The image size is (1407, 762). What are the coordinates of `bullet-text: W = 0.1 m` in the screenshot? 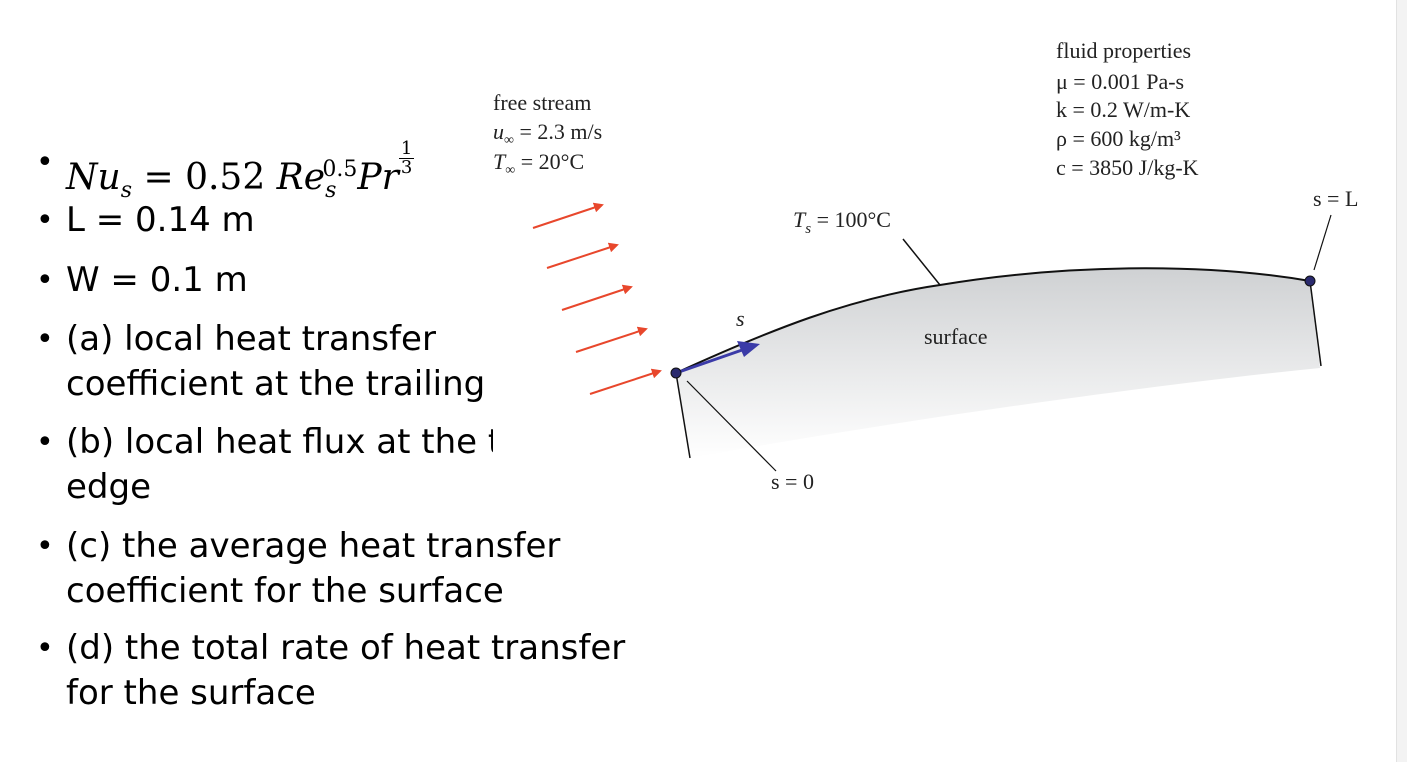 It's located at (157, 280).